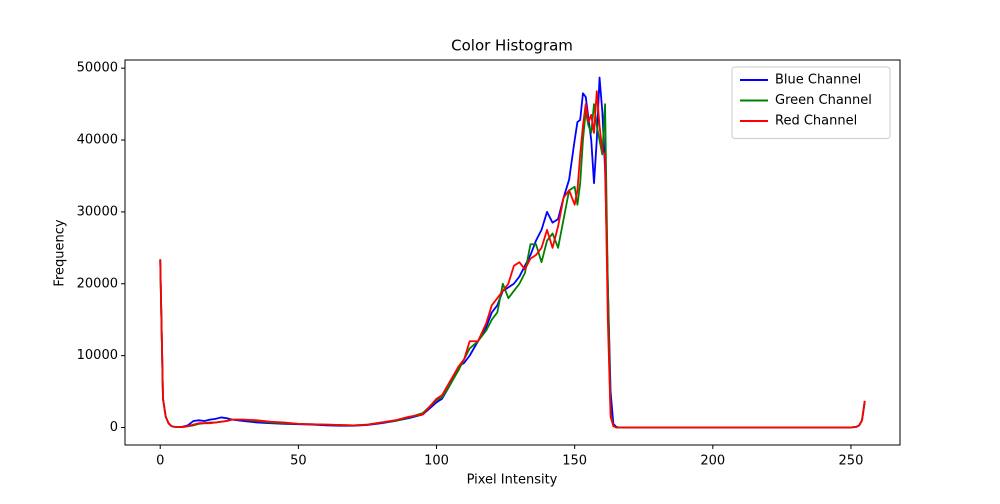 The image size is (1000, 504). I want to click on y-tick-label: 50000, so click(97, 68).